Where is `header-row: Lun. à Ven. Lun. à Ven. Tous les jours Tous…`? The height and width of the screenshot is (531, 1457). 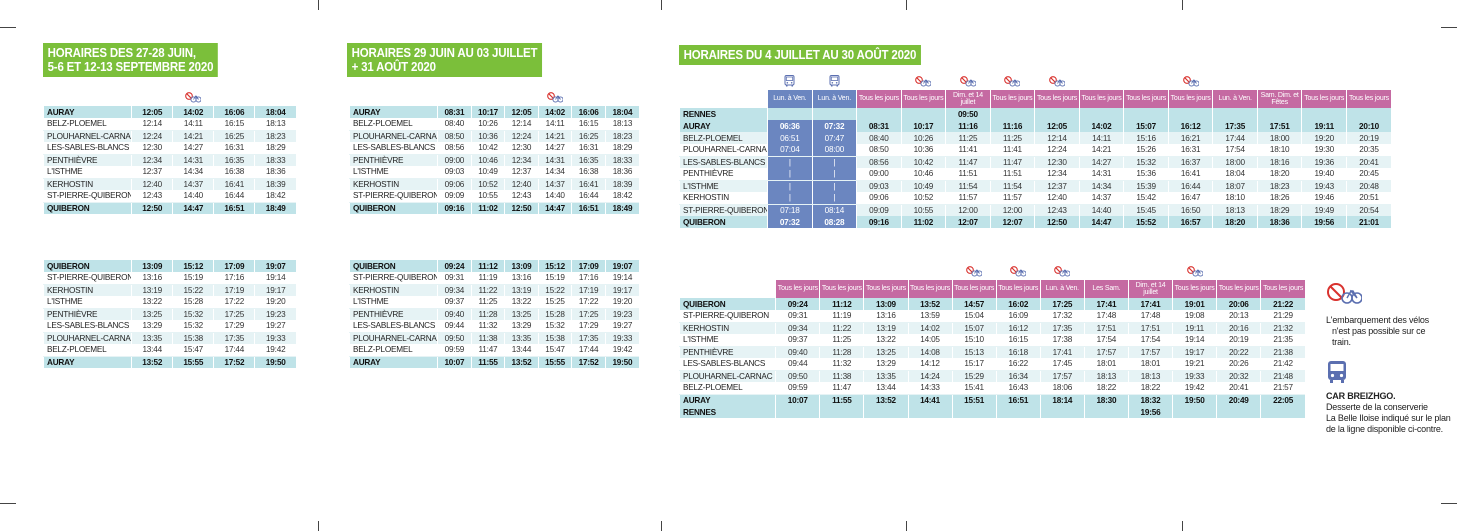
header-row: Lun. à Ven. Lun. à Ven. Tous les jours Tous… is located at coordinates (1034, 99).